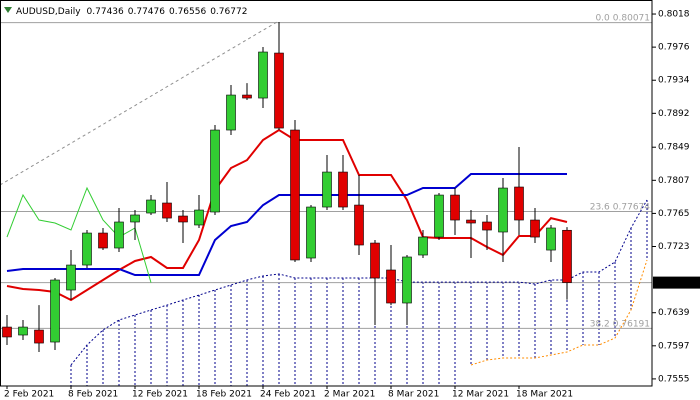 The width and height of the screenshot is (700, 400). Describe the element at coordinates (674, 346) in the screenshot. I see `y-tick-label: 0.7597` at that location.